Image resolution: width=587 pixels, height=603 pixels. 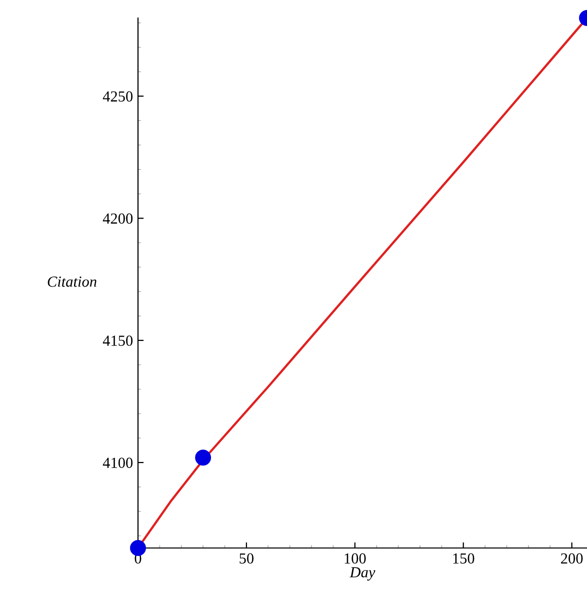 What do you see at coordinates (247, 558) in the screenshot?
I see `x-tick-label: 50` at bounding box center [247, 558].